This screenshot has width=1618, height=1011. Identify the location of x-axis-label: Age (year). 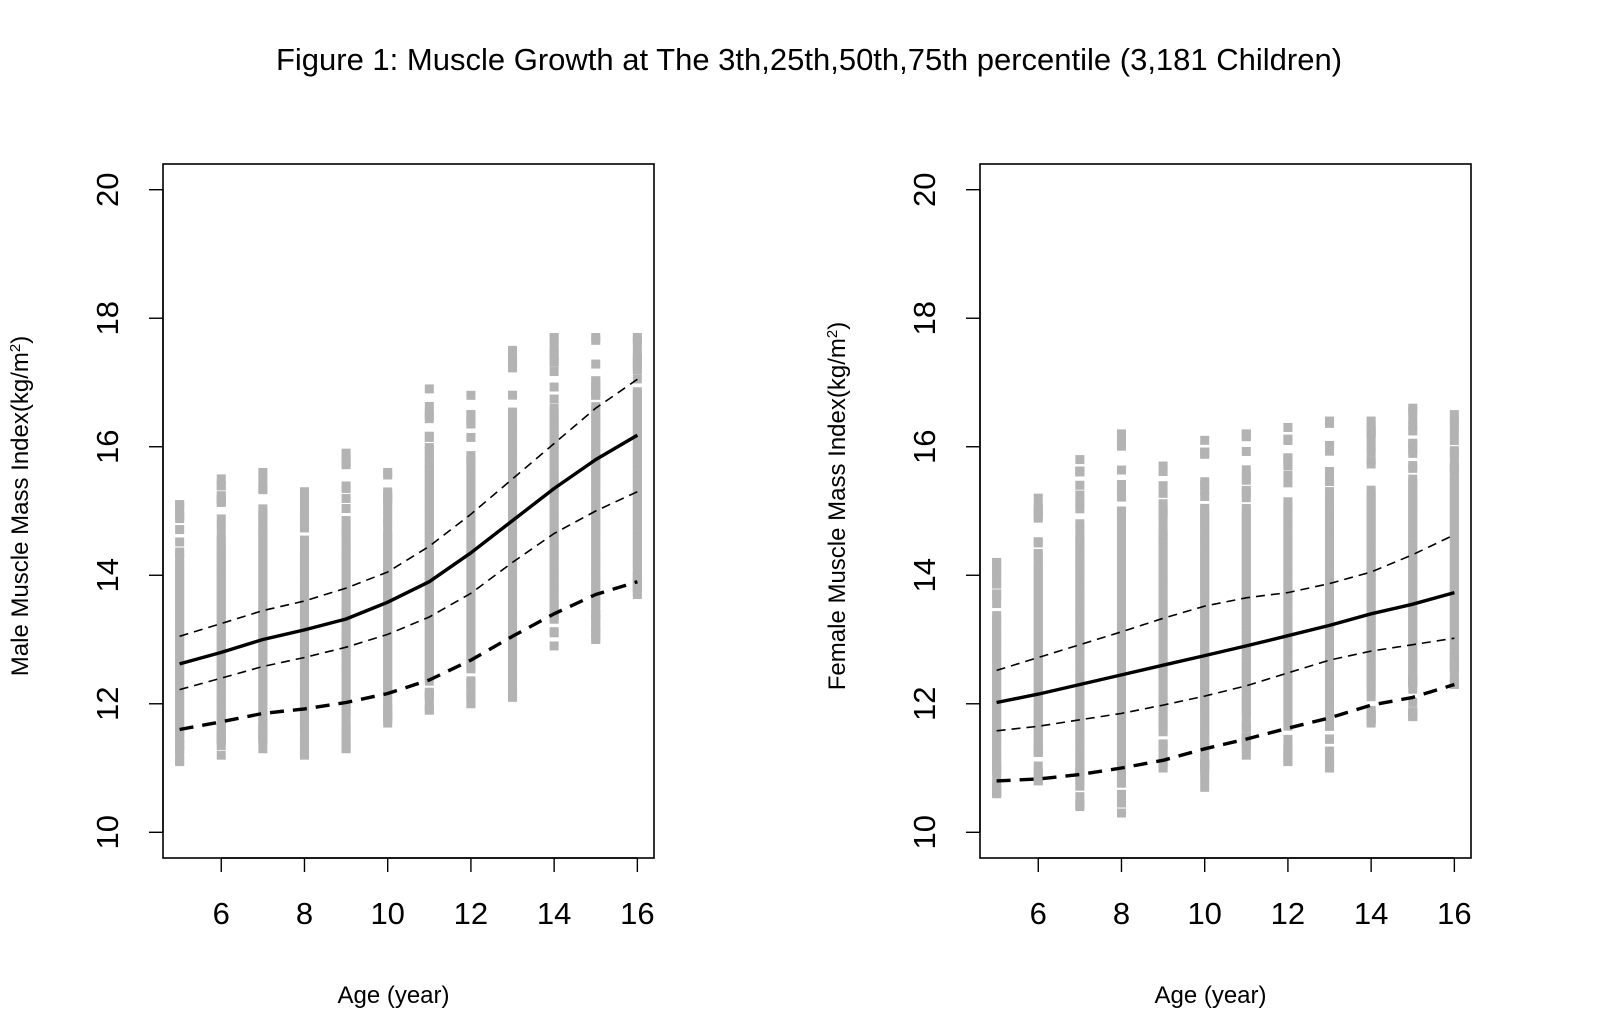
(1210, 995).